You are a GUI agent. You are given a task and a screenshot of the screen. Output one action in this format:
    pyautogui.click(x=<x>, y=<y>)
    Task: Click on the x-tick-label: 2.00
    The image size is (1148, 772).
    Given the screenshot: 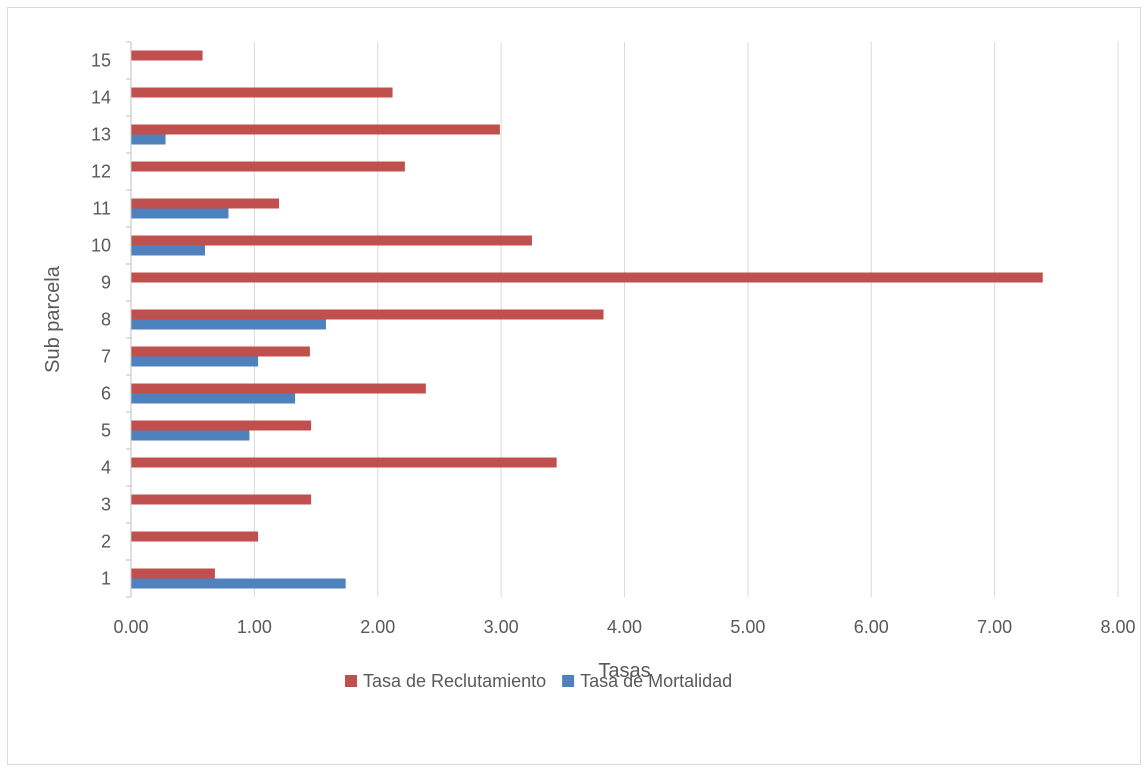 What is the action you would take?
    pyautogui.click(x=377, y=627)
    